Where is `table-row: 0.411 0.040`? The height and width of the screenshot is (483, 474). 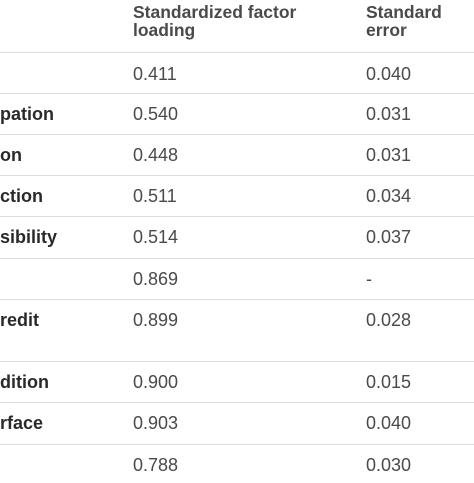 table-row: 0.411 0.040 is located at coordinates (237, 73).